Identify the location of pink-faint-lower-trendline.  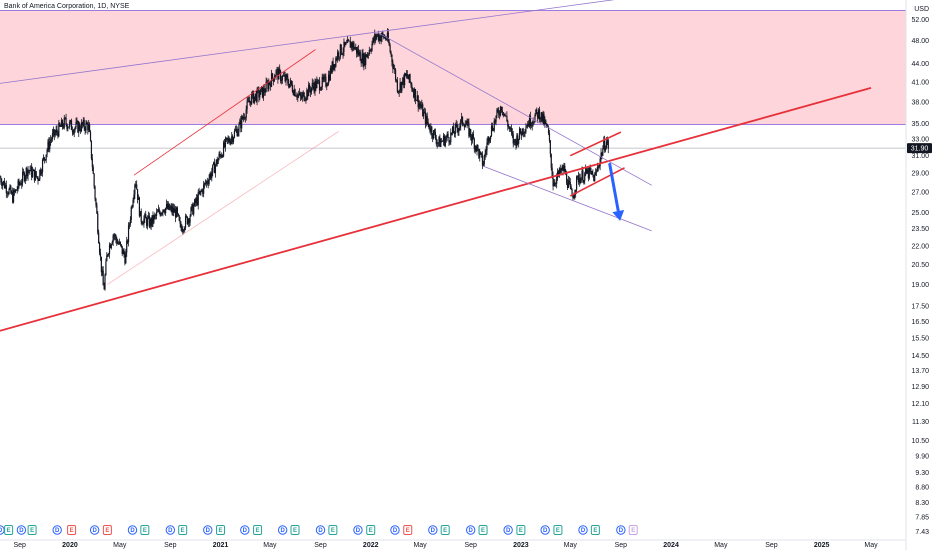
(223, 208).